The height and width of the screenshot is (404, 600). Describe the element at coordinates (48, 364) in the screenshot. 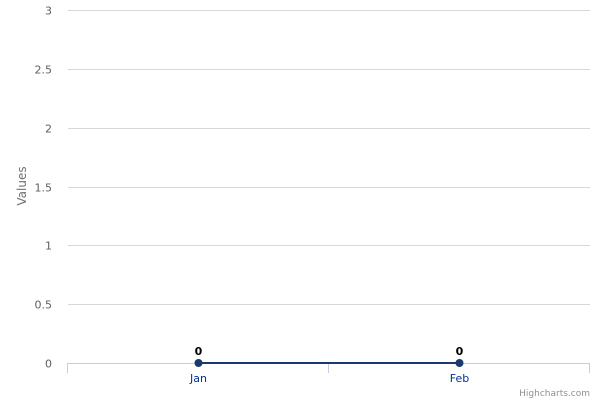

I see `y-tick-label: 0` at that location.